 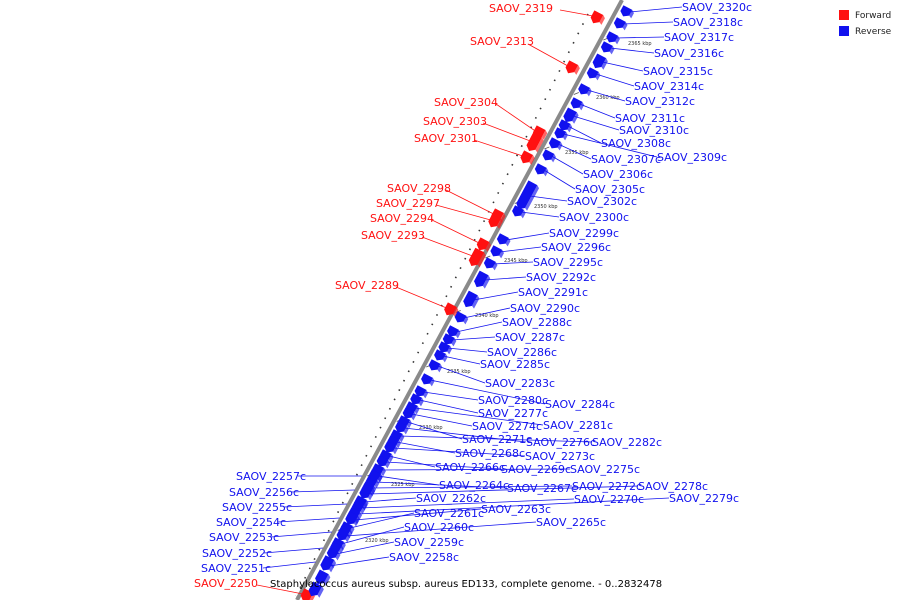 I want to click on gene-label-reverse: SAOV_2310c, so click(x=654, y=130).